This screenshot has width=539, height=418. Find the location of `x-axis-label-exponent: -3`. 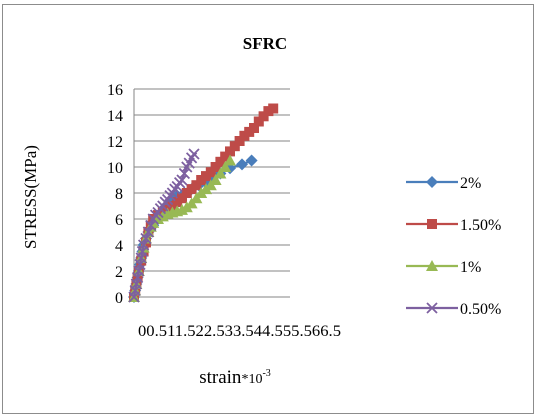

x-axis-label-exponent: -3 is located at coordinates (266, 373).